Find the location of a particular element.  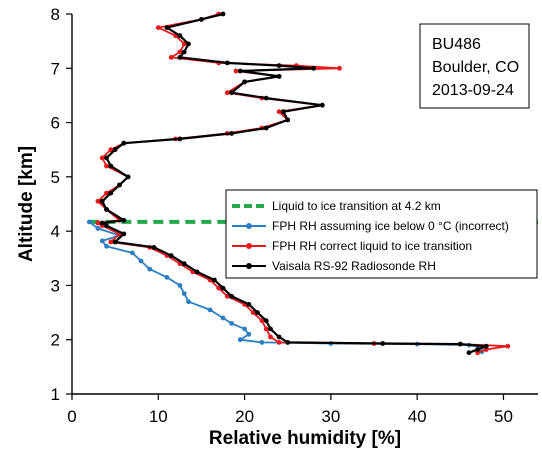

legend-label: FPH RH correct liquid to ice transition is located at coordinates (372, 246).